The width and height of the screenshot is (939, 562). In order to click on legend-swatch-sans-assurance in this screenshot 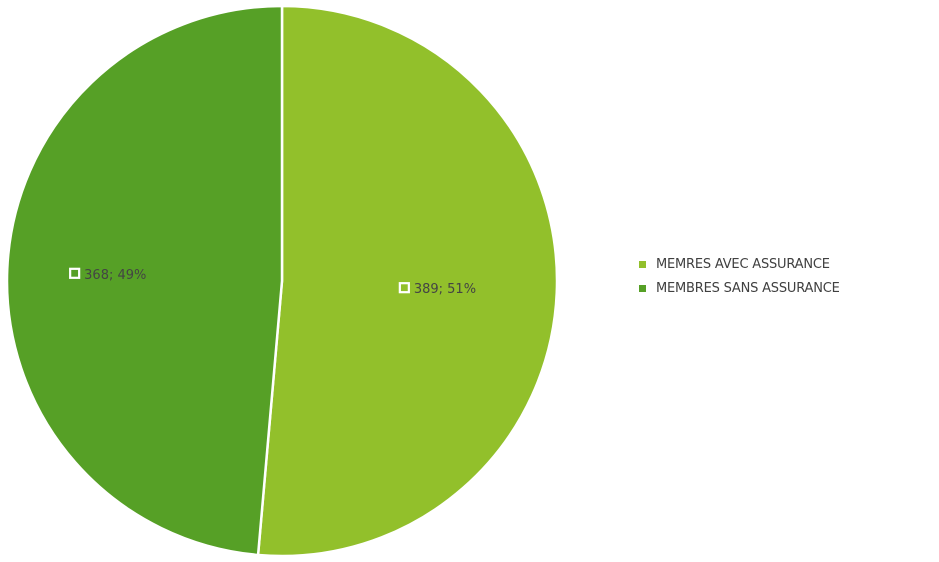, I will do `click(642, 288)`.